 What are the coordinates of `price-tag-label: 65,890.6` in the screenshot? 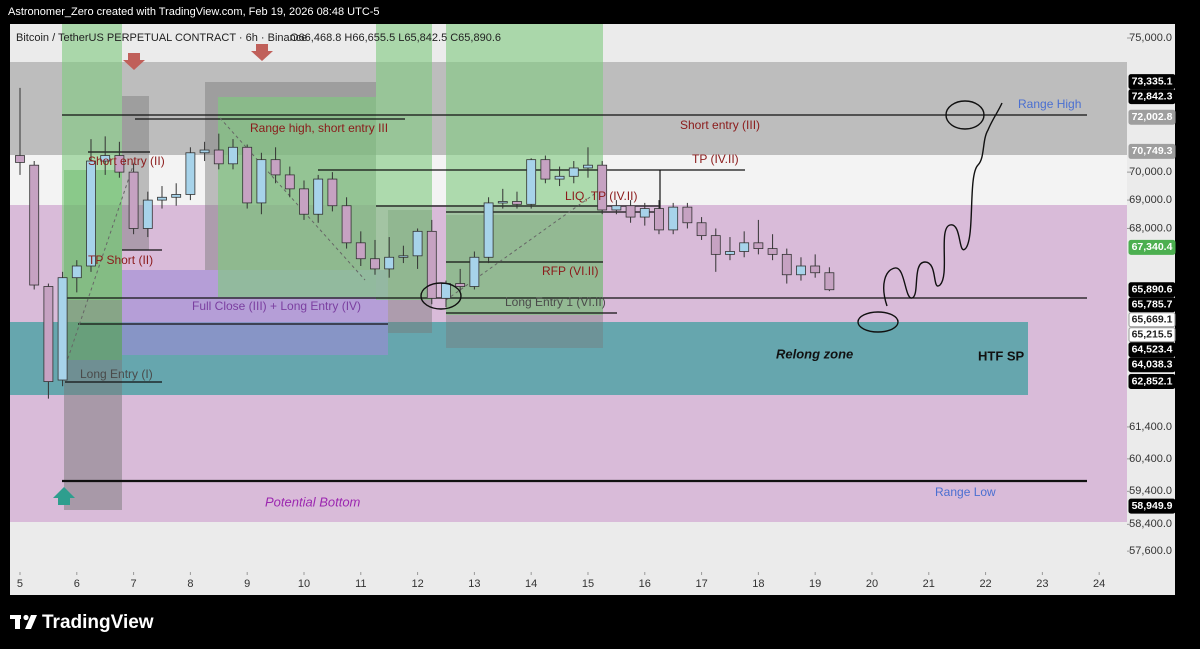 It's located at (1152, 290).